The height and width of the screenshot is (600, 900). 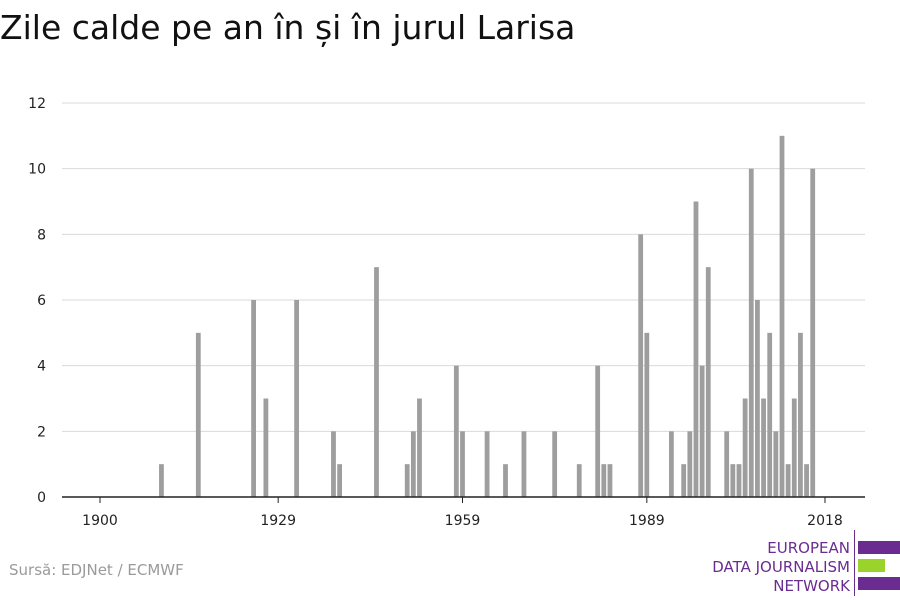 I want to click on logo-bar-purple-bottom, so click(x=879, y=583).